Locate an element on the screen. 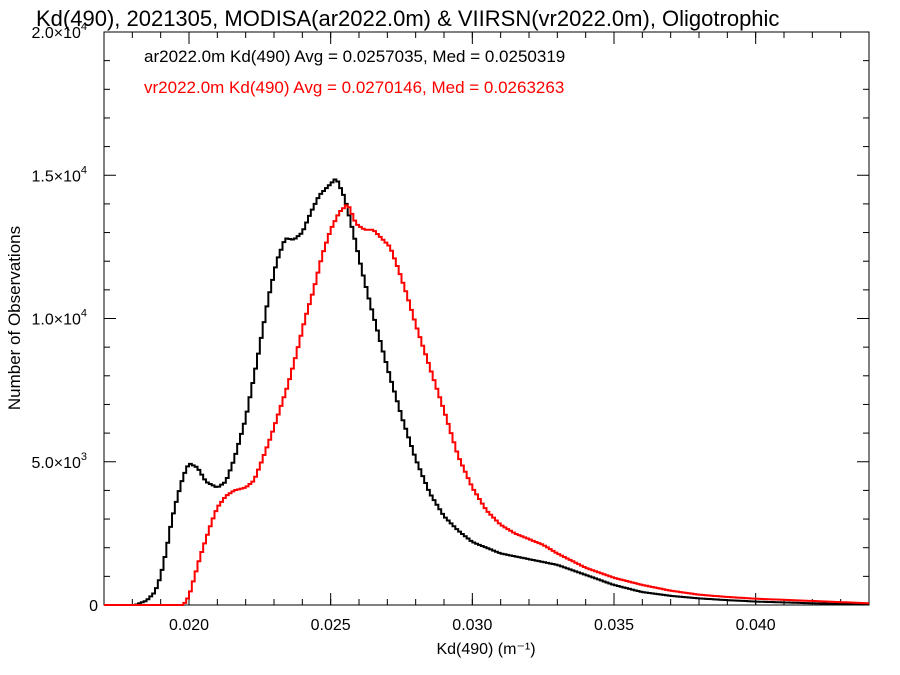 This screenshot has height=675, width=900. x-axis-title: Kd(490) (m⁻¹) is located at coordinates (485, 649).